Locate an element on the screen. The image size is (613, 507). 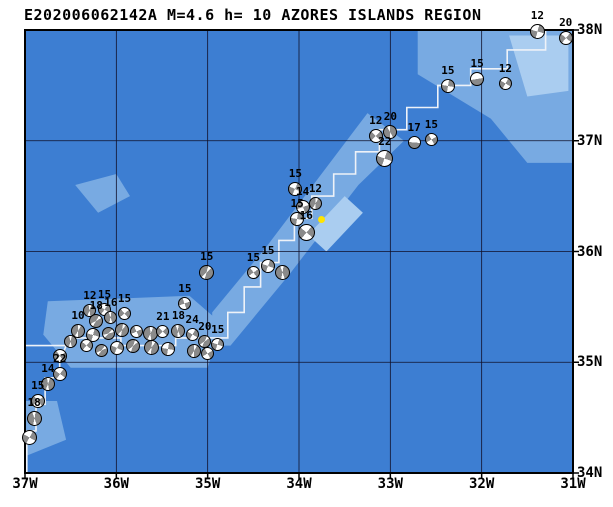
x-axis-label: 34W is located at coordinates (299, 484).